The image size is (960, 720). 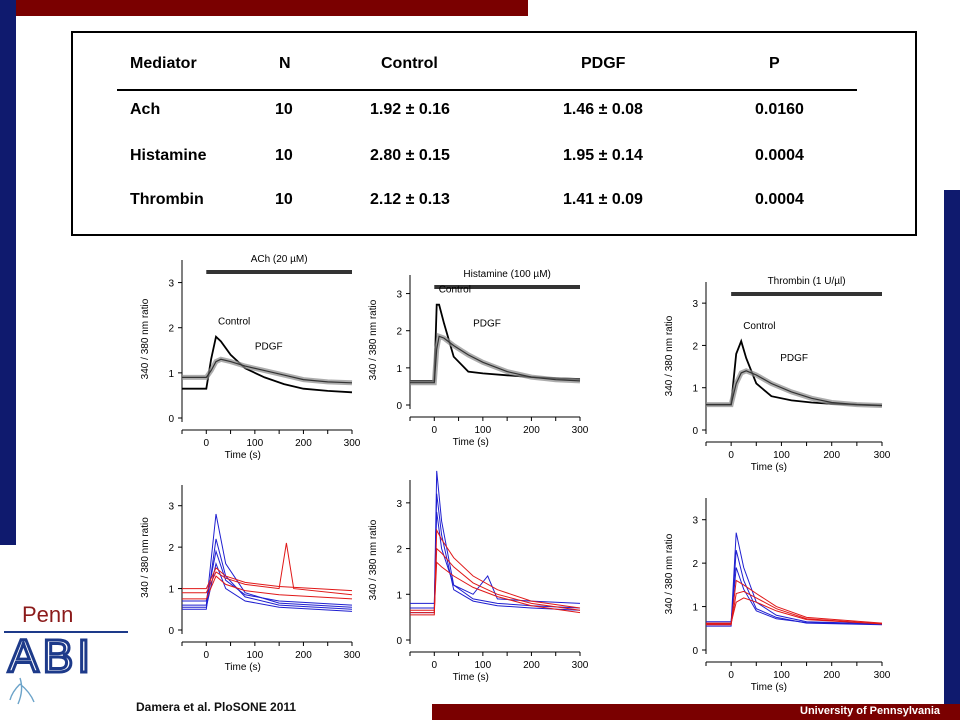 I want to click on table-cell: 1.95 ± 0.14, so click(x=603, y=155).